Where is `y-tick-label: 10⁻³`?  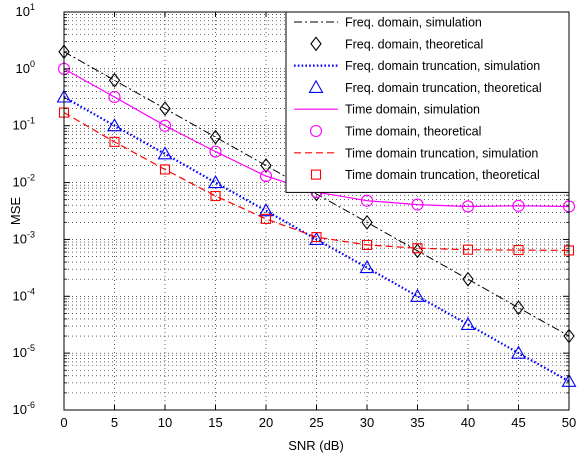
y-tick-label: 10⁻³ is located at coordinates (24, 237).